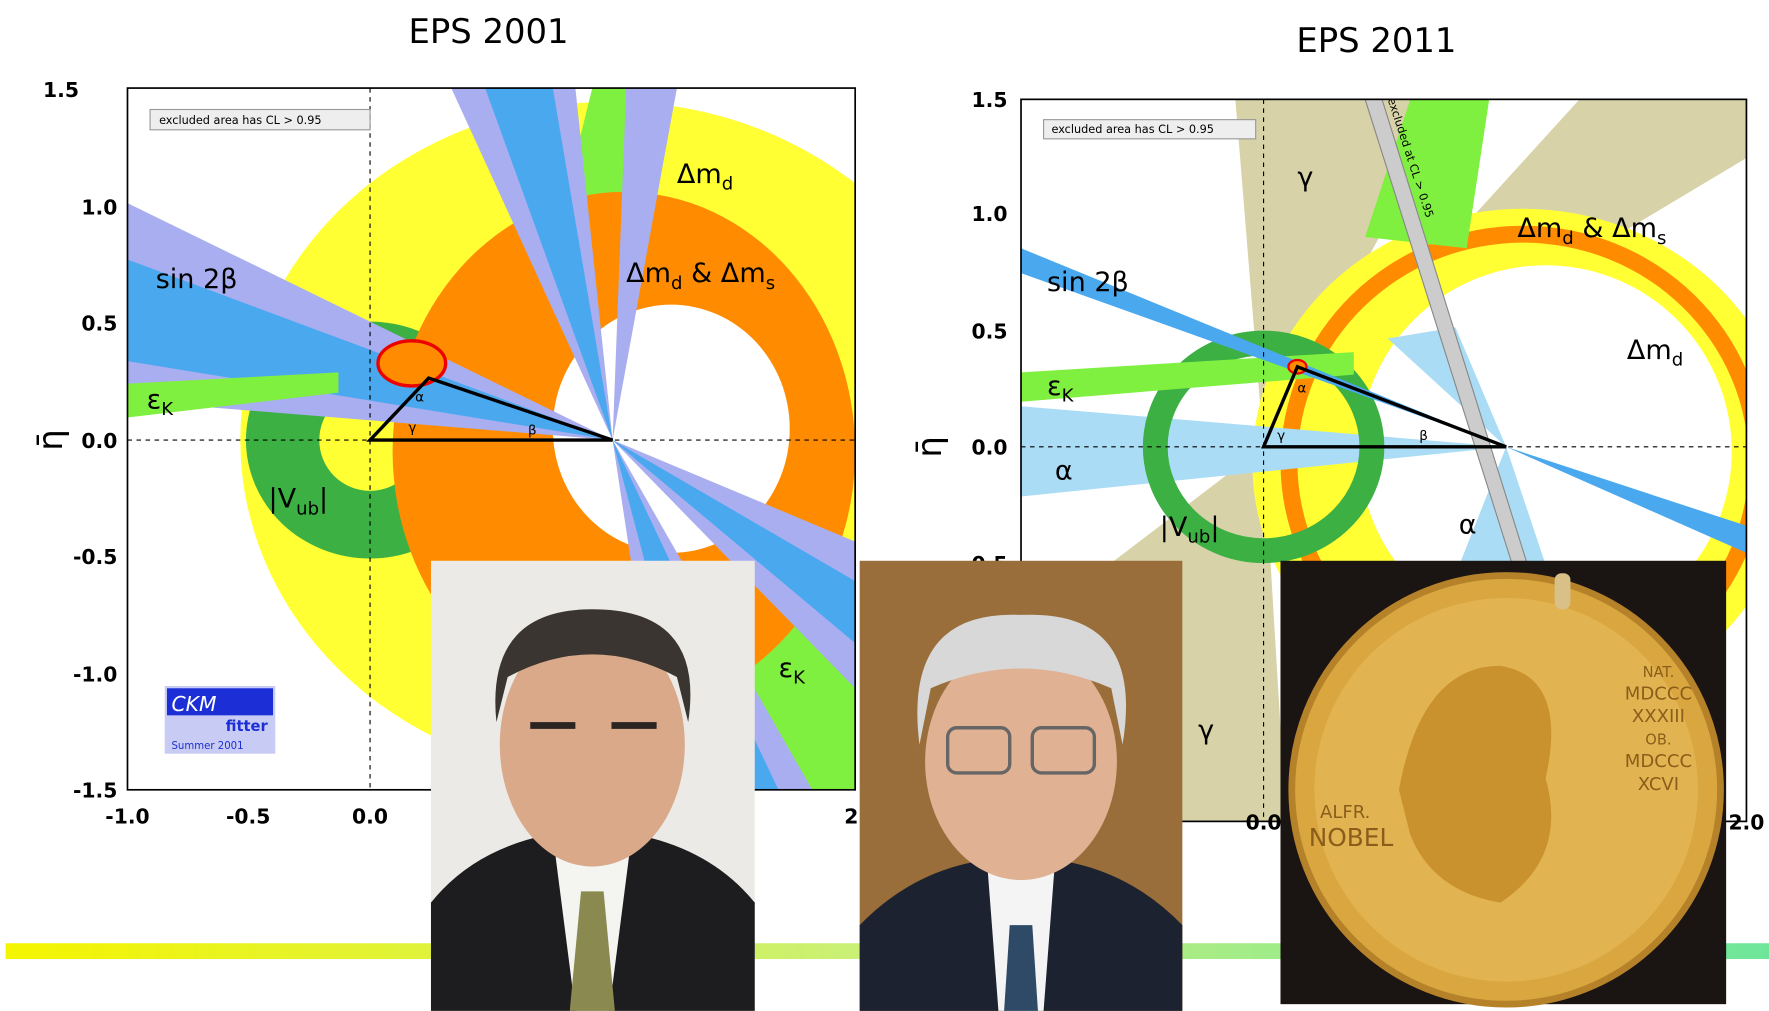 The width and height of the screenshot is (1769, 1011). What do you see at coordinates (1658, 716) in the screenshot?
I see `medal-text: XXXIII` at bounding box center [1658, 716].